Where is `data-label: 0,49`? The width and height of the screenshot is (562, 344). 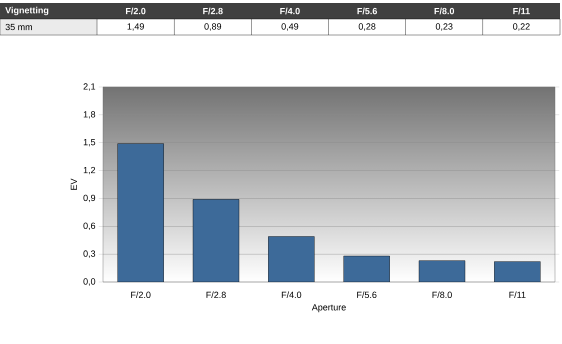 data-label: 0,49 is located at coordinates (290, 27).